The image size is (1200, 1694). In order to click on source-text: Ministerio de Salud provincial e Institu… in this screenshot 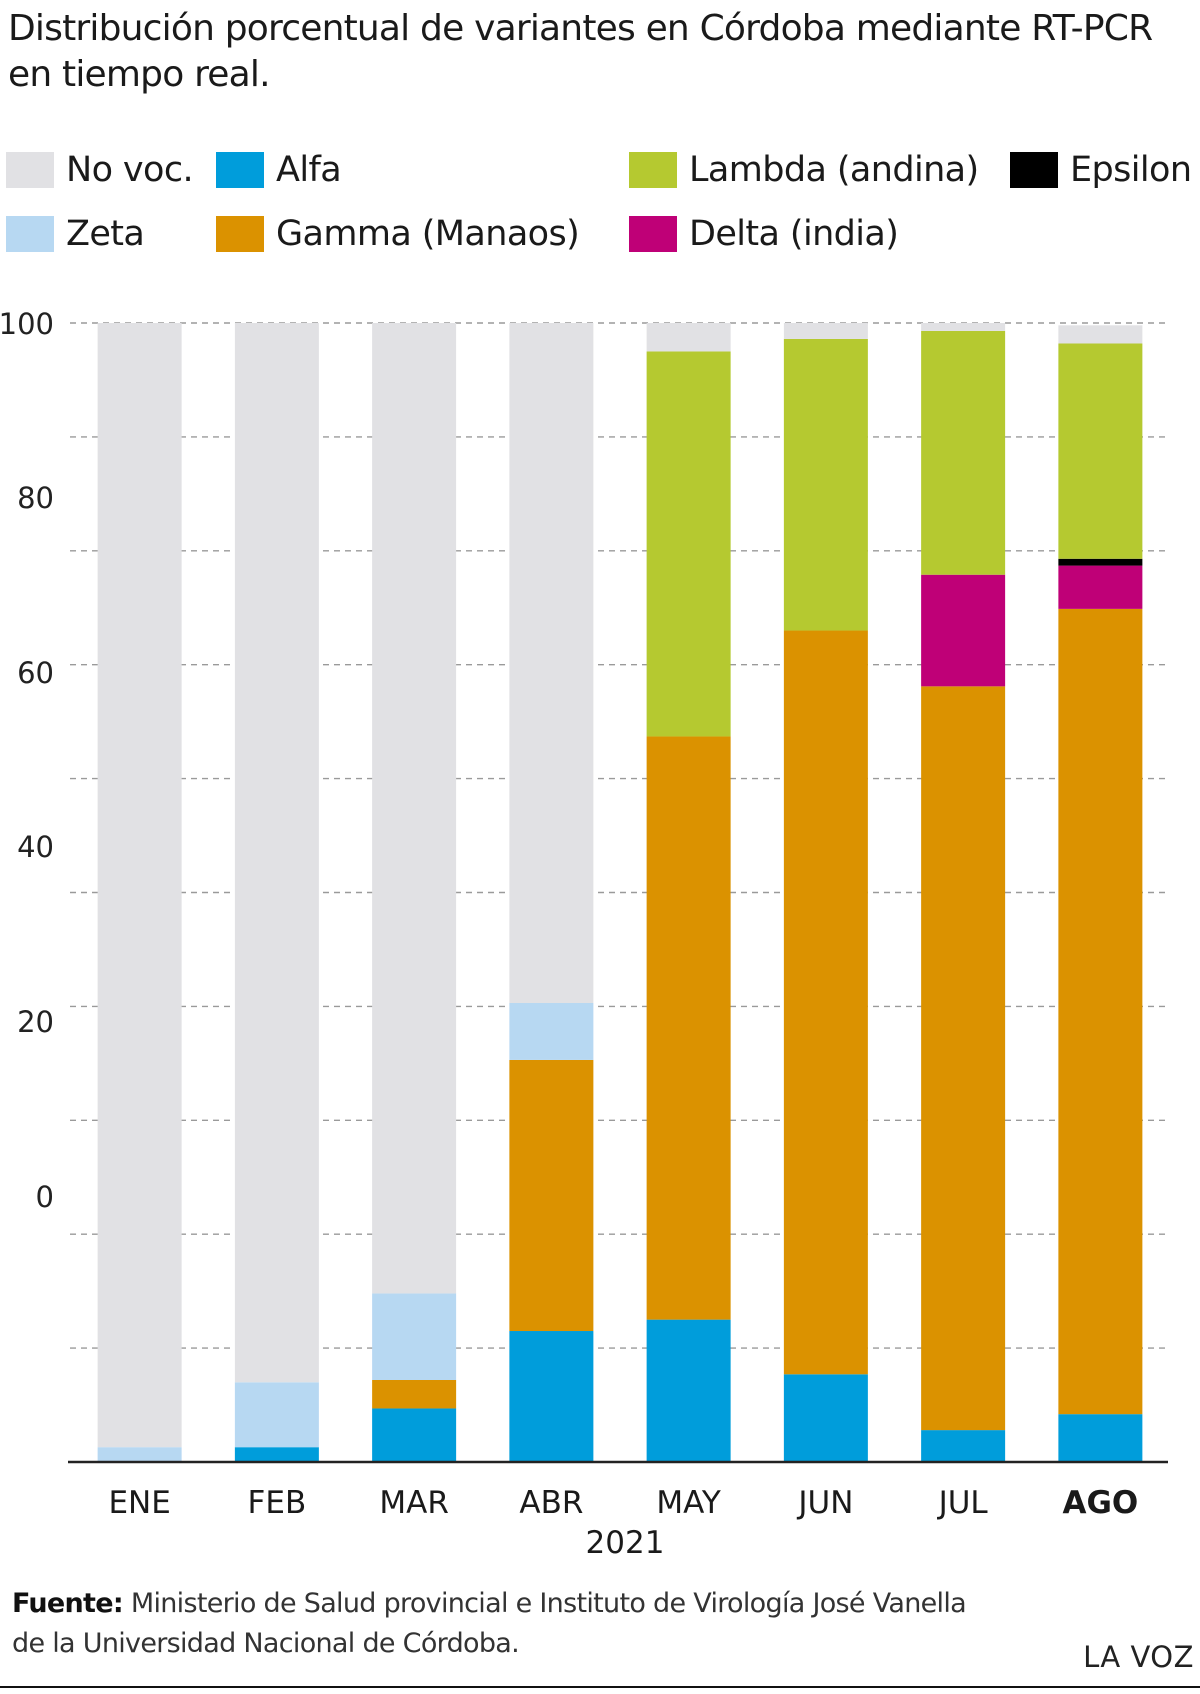, I will do `click(489, 1623)`.